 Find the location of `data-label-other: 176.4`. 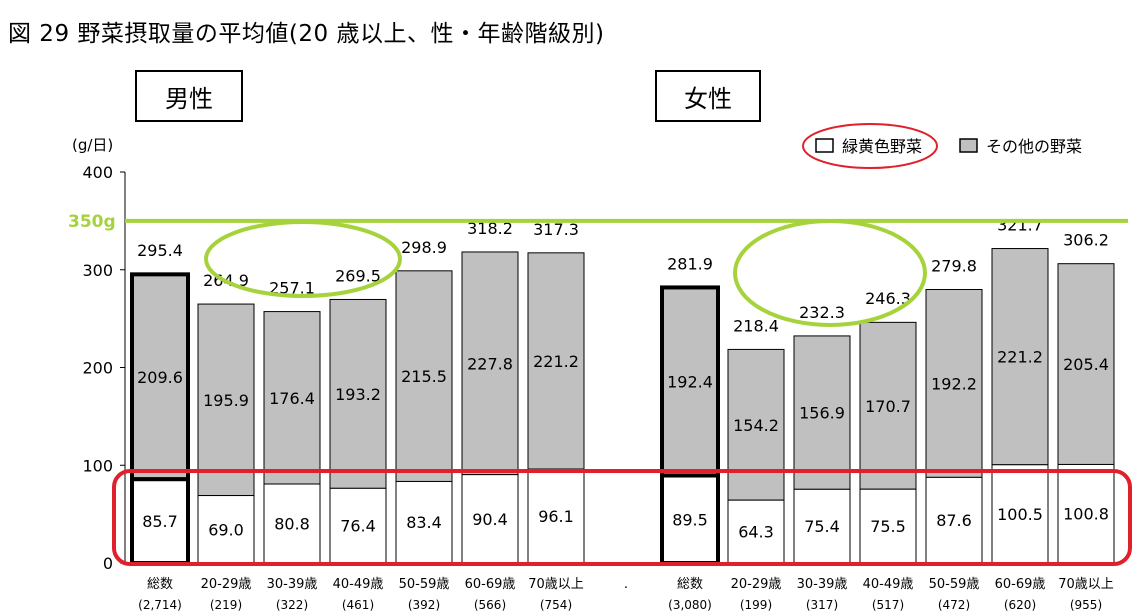

data-label-other: 176.4 is located at coordinates (292, 398).